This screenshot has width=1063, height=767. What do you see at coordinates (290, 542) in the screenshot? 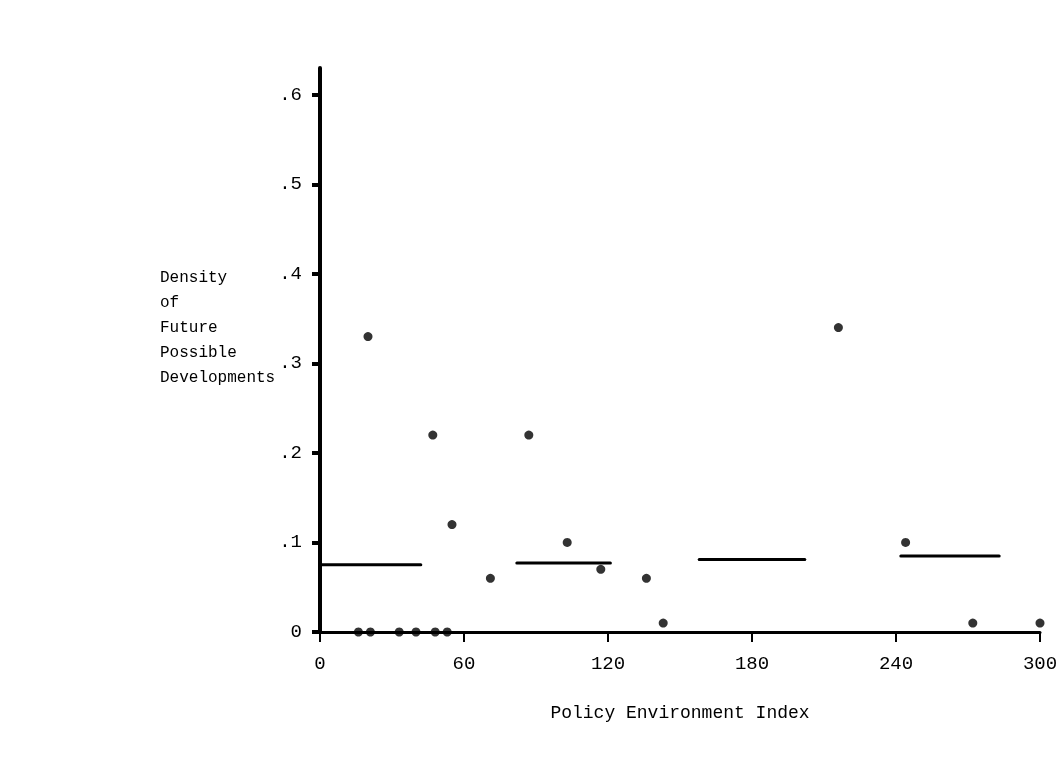
I see `y-tick-label: .1` at bounding box center [290, 542].